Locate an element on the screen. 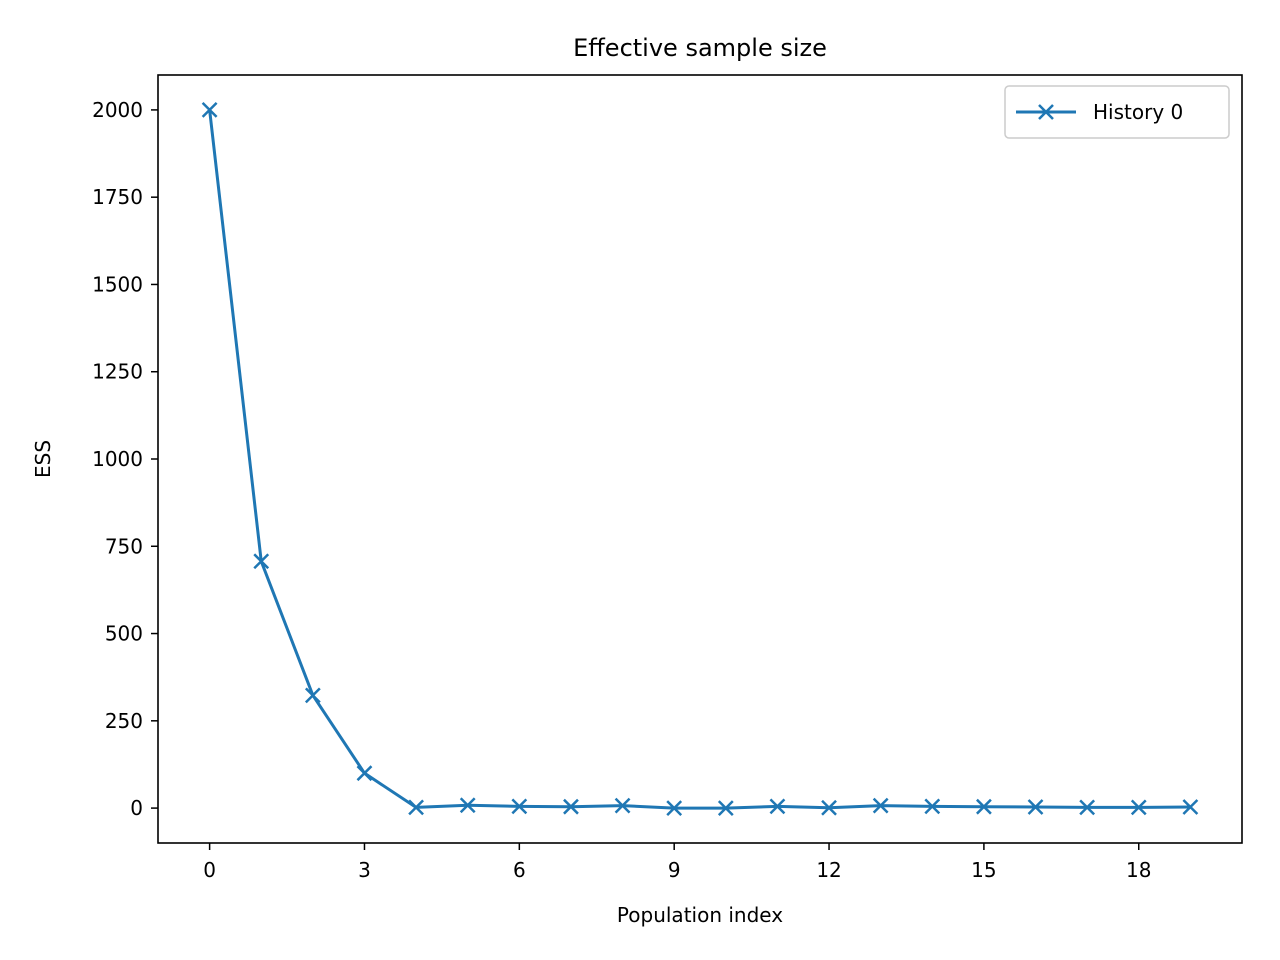 Image resolution: width=1280 pixels, height=960 pixels. y-tick-label: 0 is located at coordinates (136, 808).